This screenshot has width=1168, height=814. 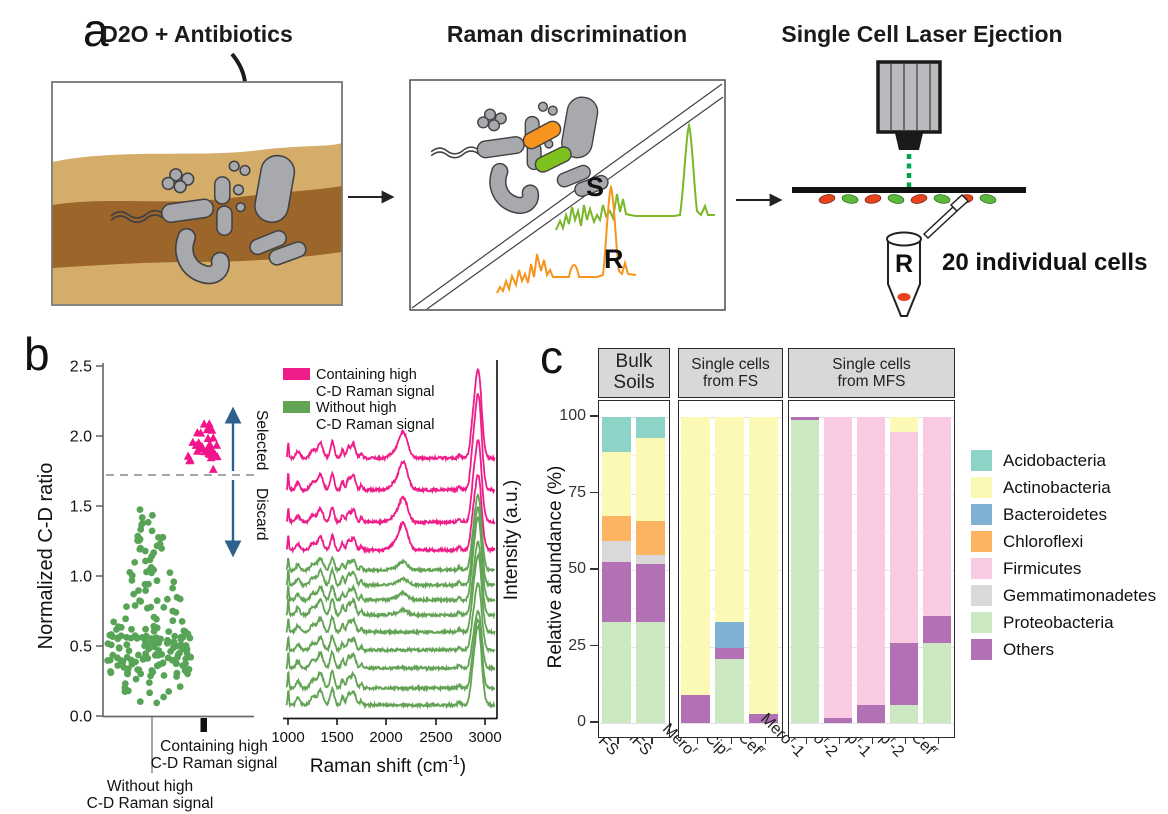 What do you see at coordinates (566, 239) in the screenshot?
I see `resistant-spectrum-icon` at bounding box center [566, 239].